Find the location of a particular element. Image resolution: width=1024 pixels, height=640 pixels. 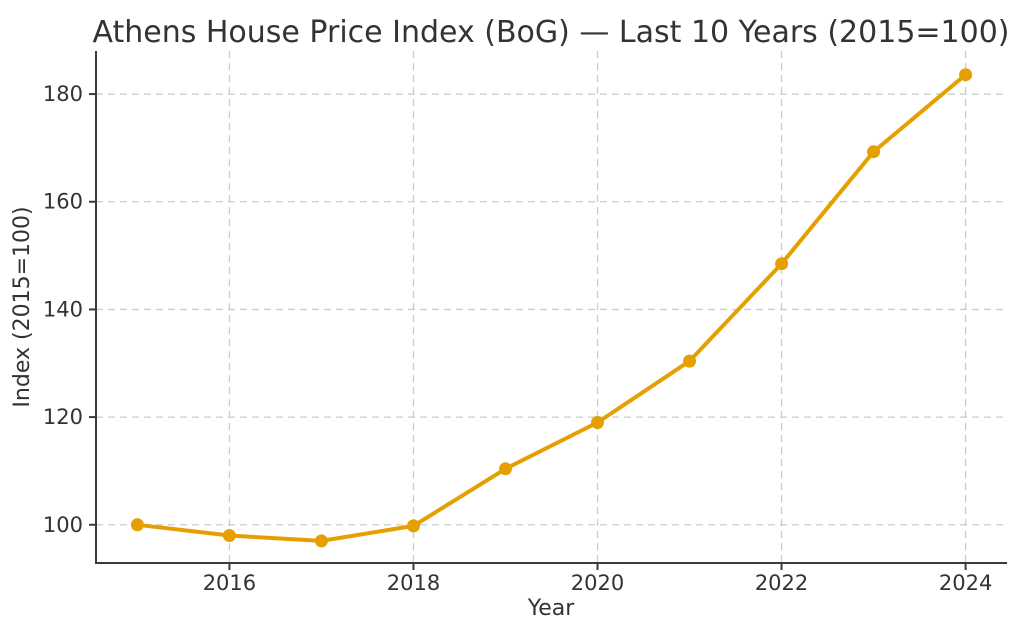

x-tick-label: 2016 is located at coordinates (229, 583).